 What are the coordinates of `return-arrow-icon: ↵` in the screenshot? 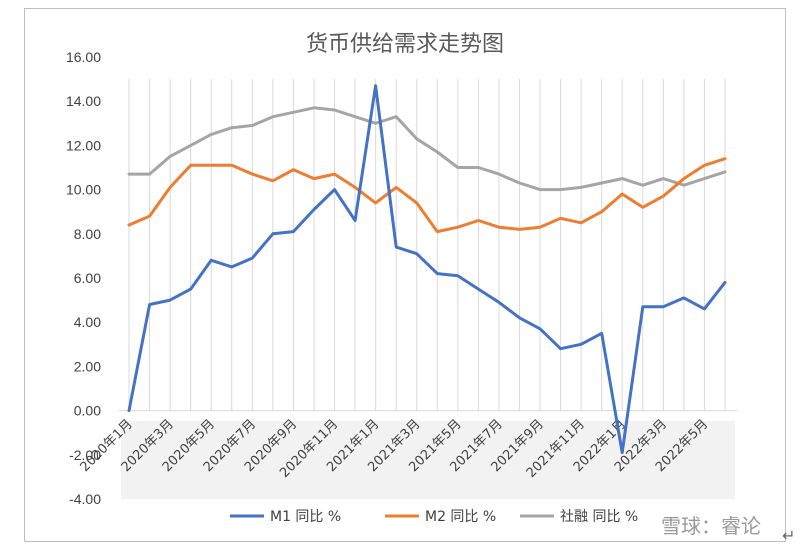 It's located at (788, 535).